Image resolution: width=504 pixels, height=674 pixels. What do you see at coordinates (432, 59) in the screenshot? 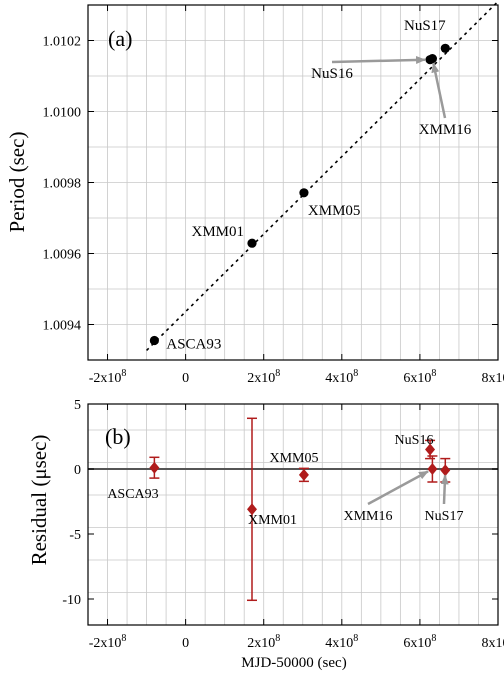
I see `period-point-xmm16` at bounding box center [432, 59].